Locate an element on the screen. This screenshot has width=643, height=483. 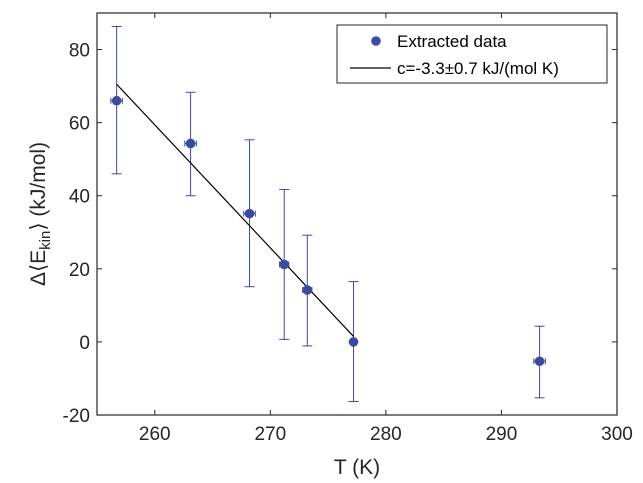
y-axis-label-subscript: kin is located at coordinates (45, 240).